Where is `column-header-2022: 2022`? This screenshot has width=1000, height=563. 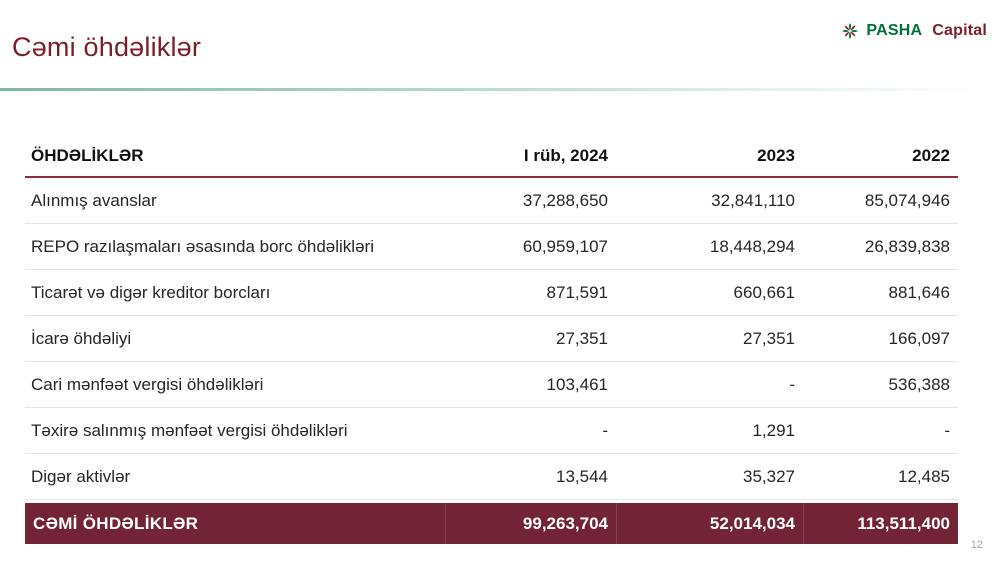
column-header-2022: 2022 is located at coordinates (931, 155).